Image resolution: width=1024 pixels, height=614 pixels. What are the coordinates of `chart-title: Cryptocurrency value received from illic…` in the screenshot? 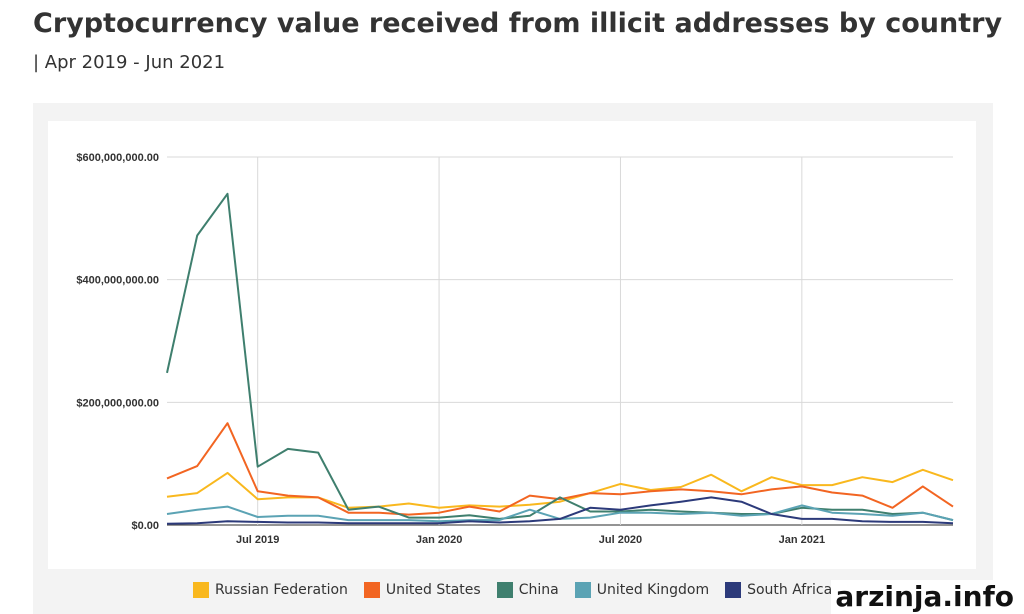 It's located at (518, 23).